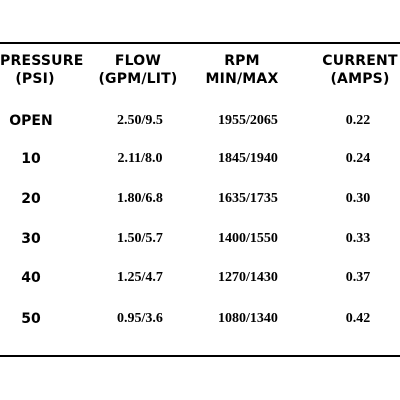 This screenshot has height=400, width=400. Describe the element at coordinates (248, 158) in the screenshot. I see `rpm-cell: 1845/1940` at that location.